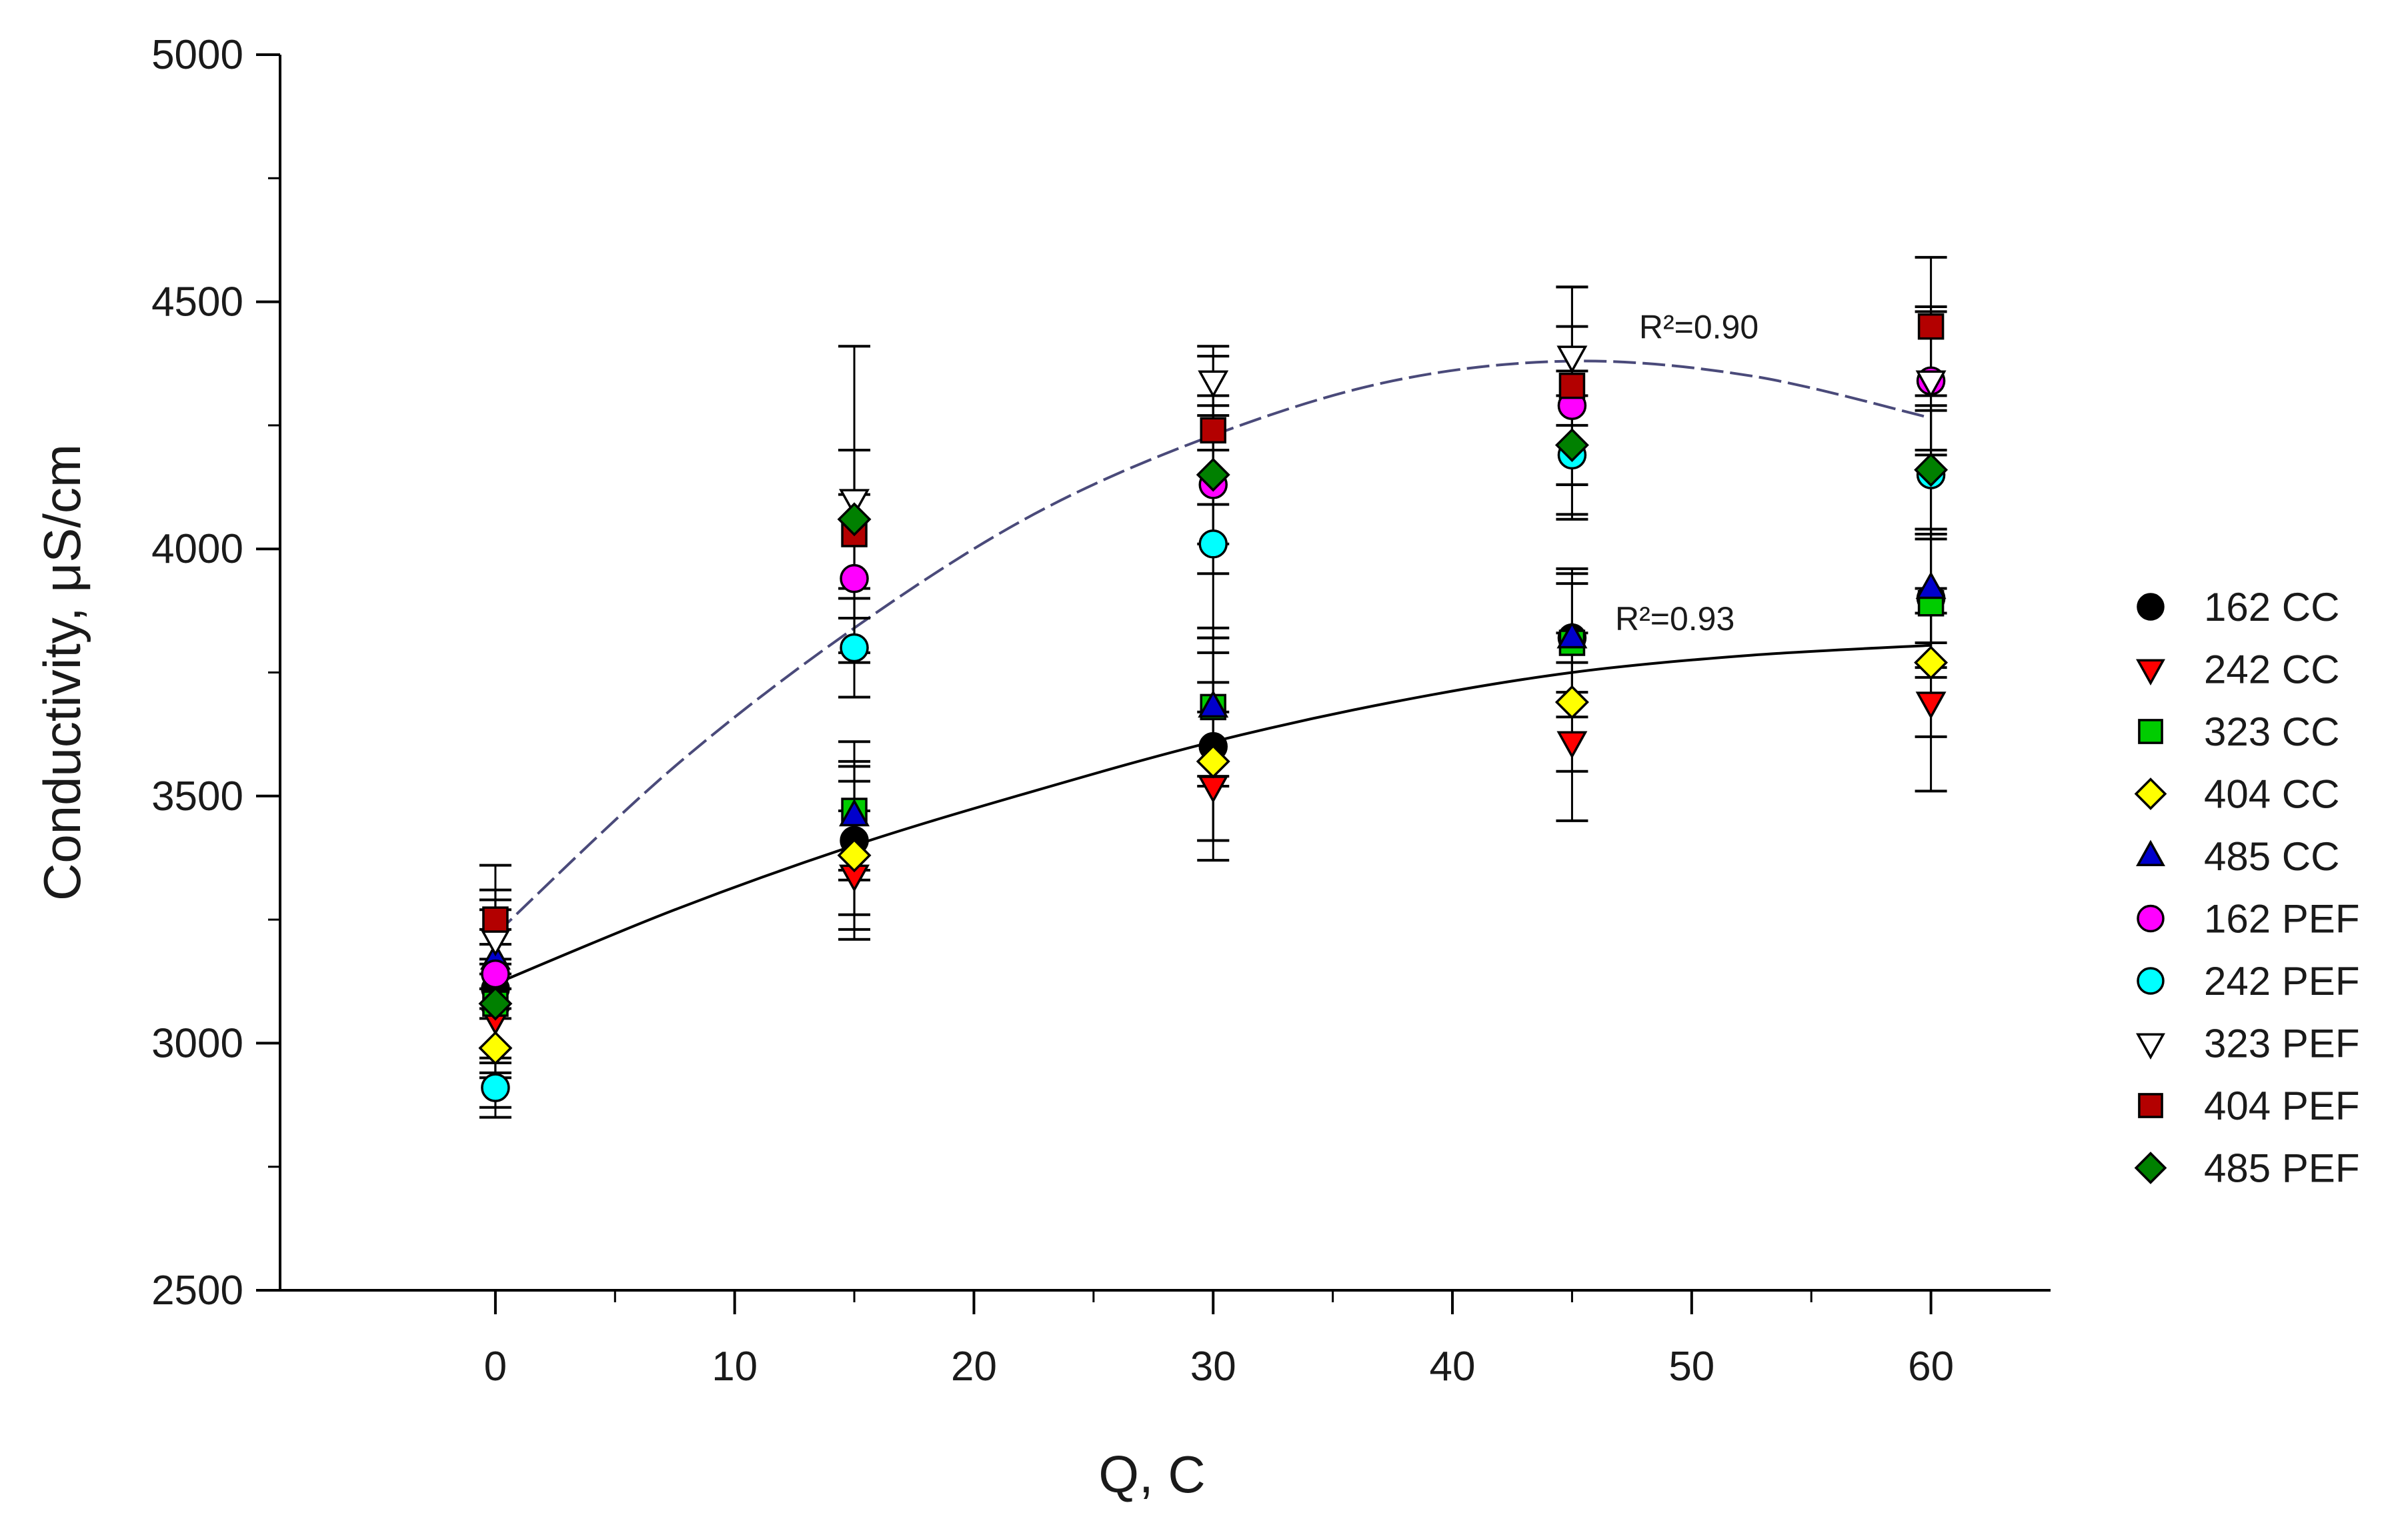 The image size is (2408, 1531). Describe the element at coordinates (1213, 1367) in the screenshot. I see `x-tick-label: 30` at that location.